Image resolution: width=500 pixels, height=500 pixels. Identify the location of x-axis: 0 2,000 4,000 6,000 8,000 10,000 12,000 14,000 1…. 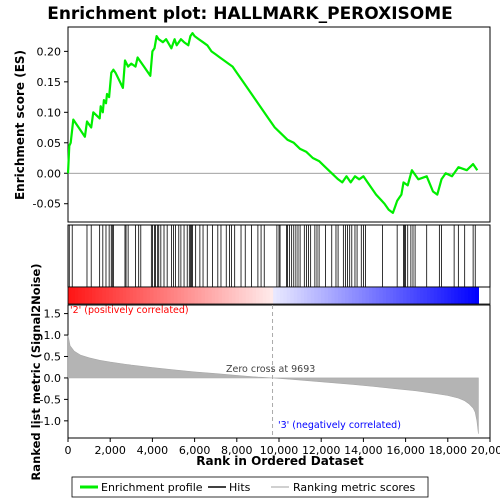
(282, 447).